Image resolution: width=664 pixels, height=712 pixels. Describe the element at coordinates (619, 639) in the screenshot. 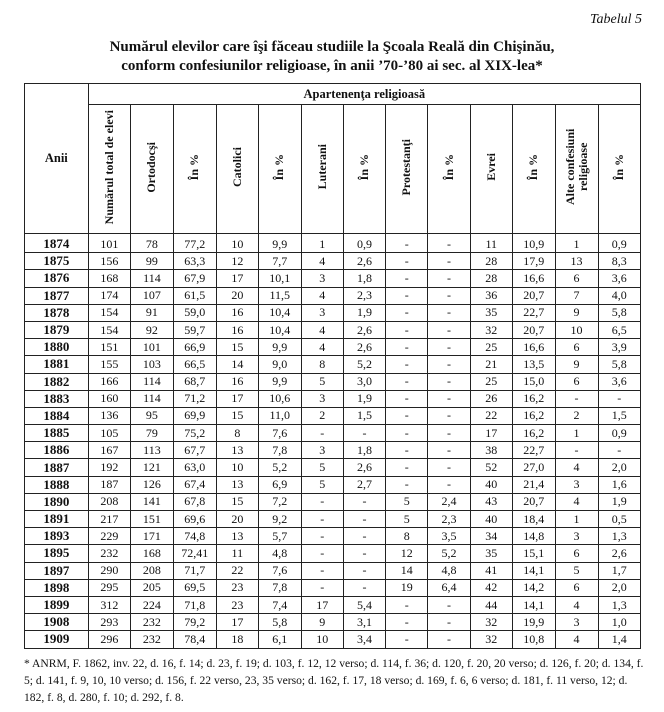

I see `cell: 1,4` at that location.